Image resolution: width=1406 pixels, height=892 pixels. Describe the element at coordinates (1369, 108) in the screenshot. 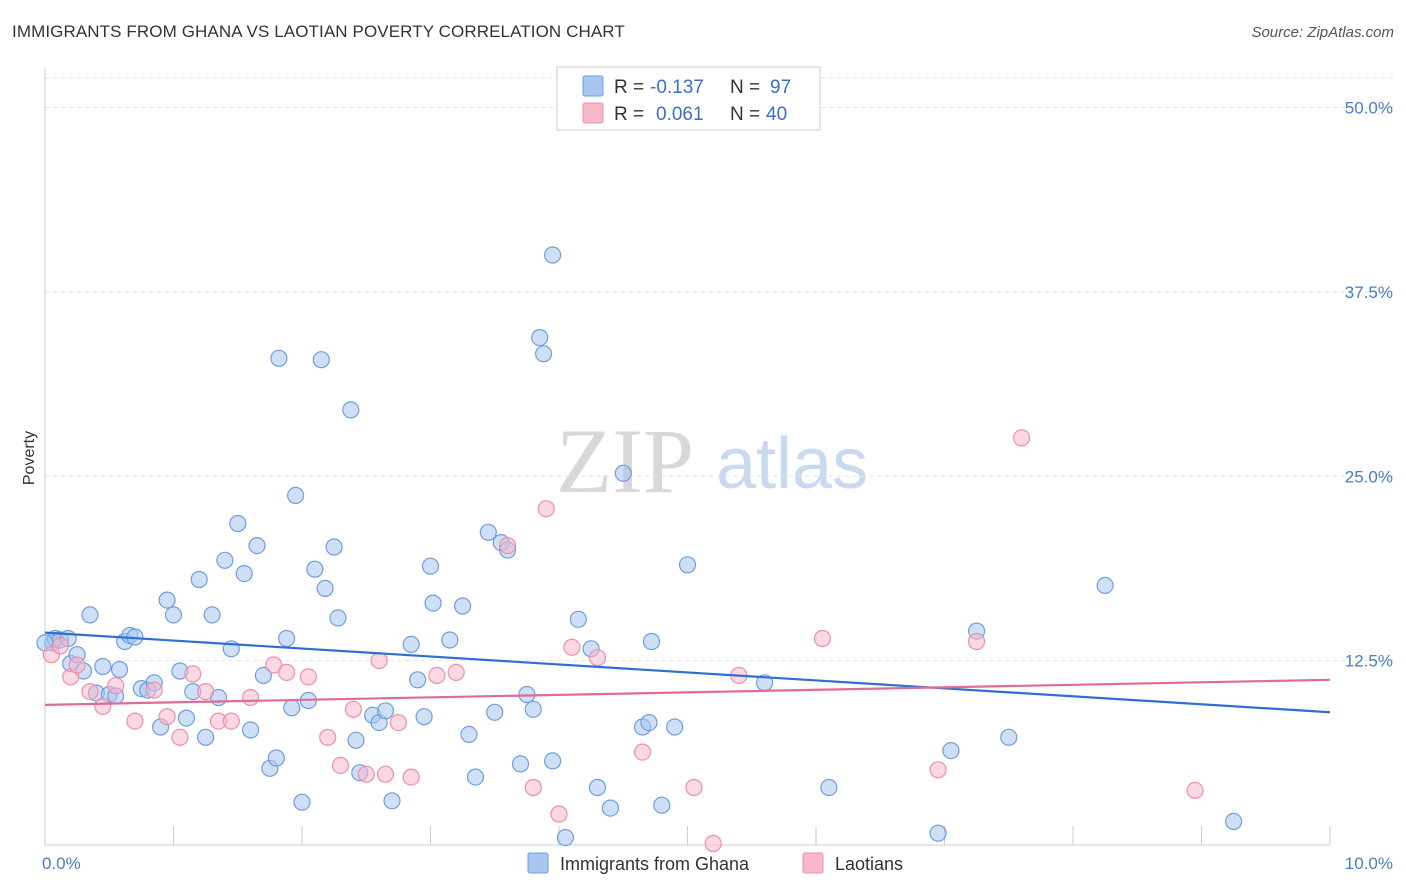

I see `y-tick-label: 50.0%` at that location.